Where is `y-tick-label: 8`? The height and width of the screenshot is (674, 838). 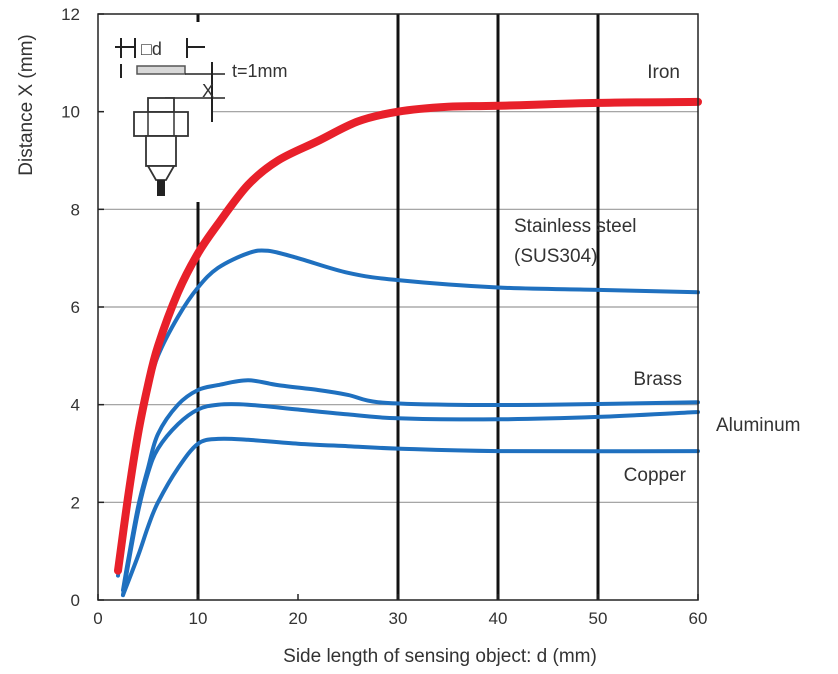
y-tick-label: 8 is located at coordinates (75, 209).